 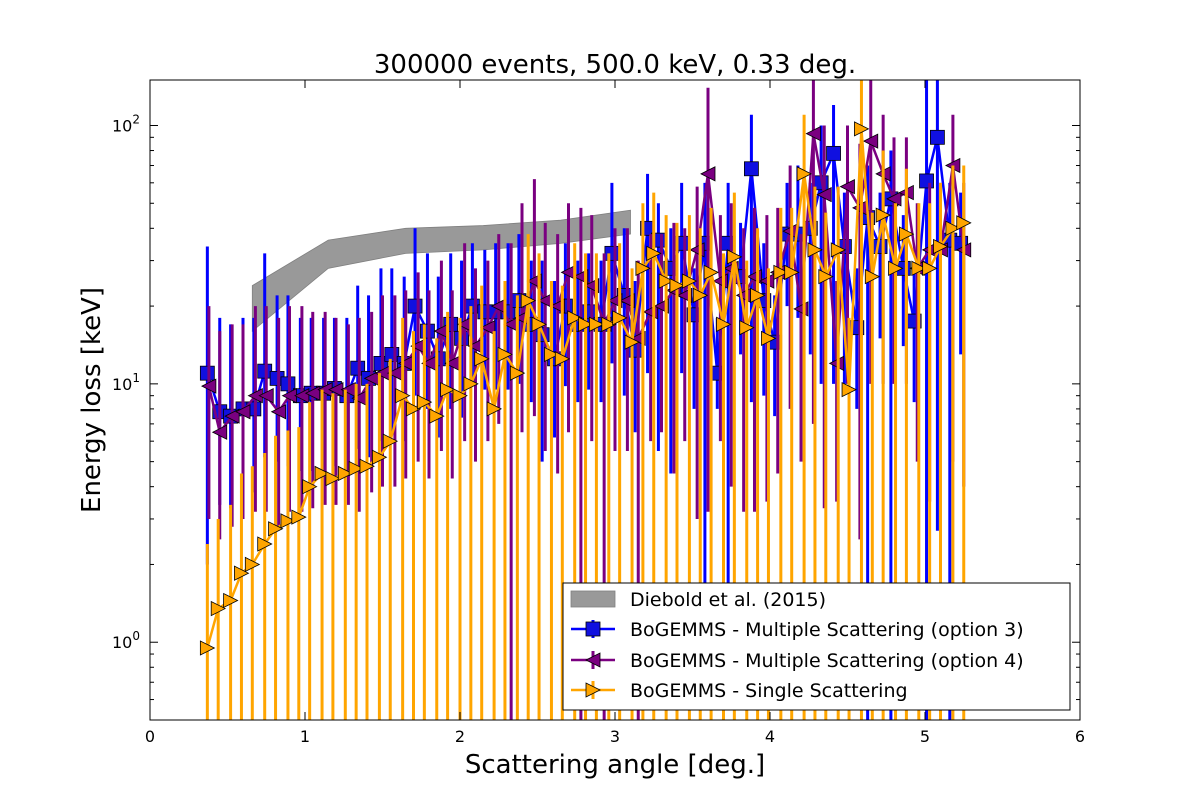 What do you see at coordinates (615, 65) in the screenshot?
I see `chart-title: 300000 events, 500.0 keV, 0.33 deg.` at bounding box center [615, 65].